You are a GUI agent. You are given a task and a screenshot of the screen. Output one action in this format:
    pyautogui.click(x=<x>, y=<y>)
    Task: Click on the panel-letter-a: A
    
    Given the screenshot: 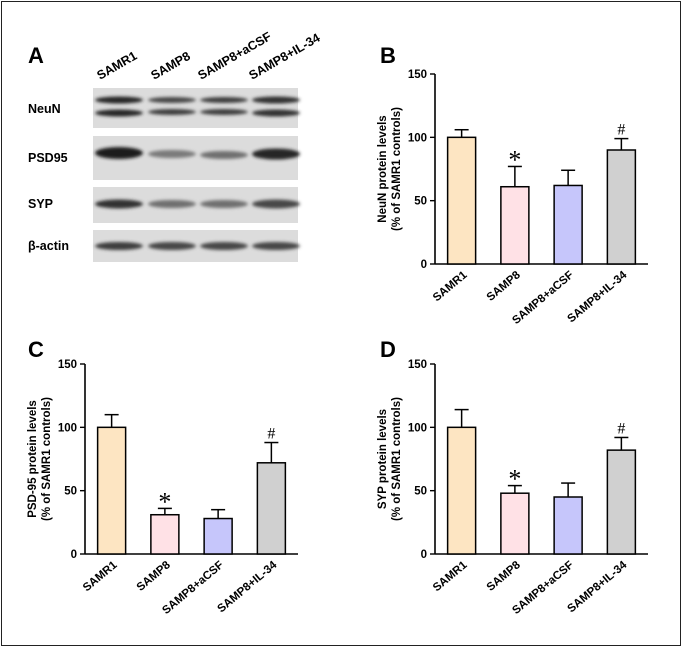 What is the action you would take?
    pyautogui.click(x=36, y=55)
    